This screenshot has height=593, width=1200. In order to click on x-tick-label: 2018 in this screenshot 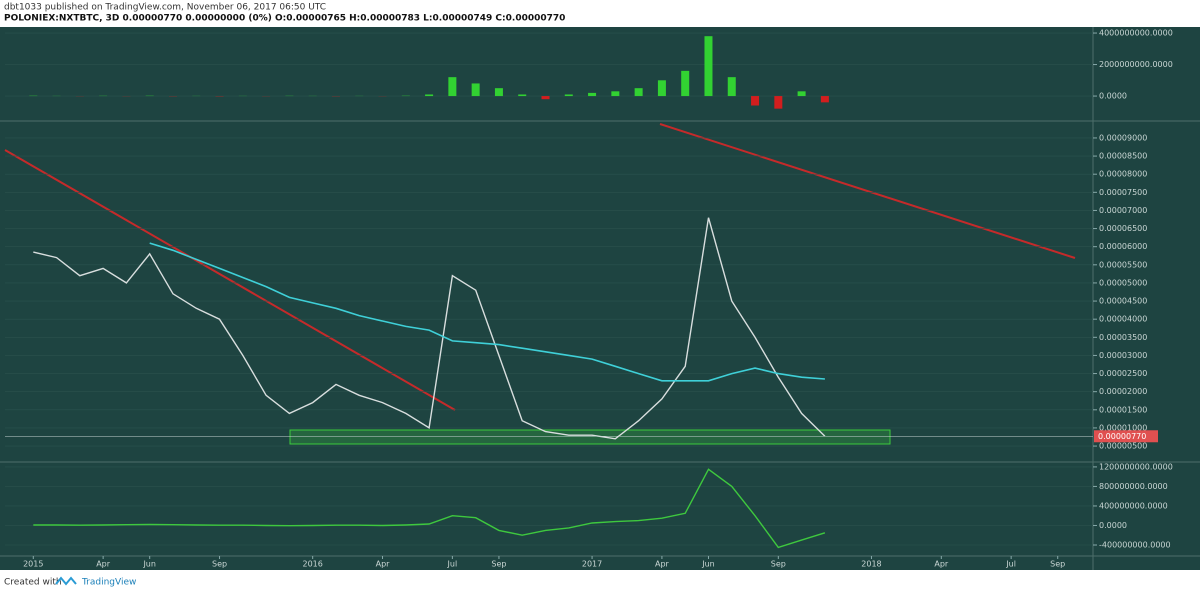, I will do `click(871, 564)`.